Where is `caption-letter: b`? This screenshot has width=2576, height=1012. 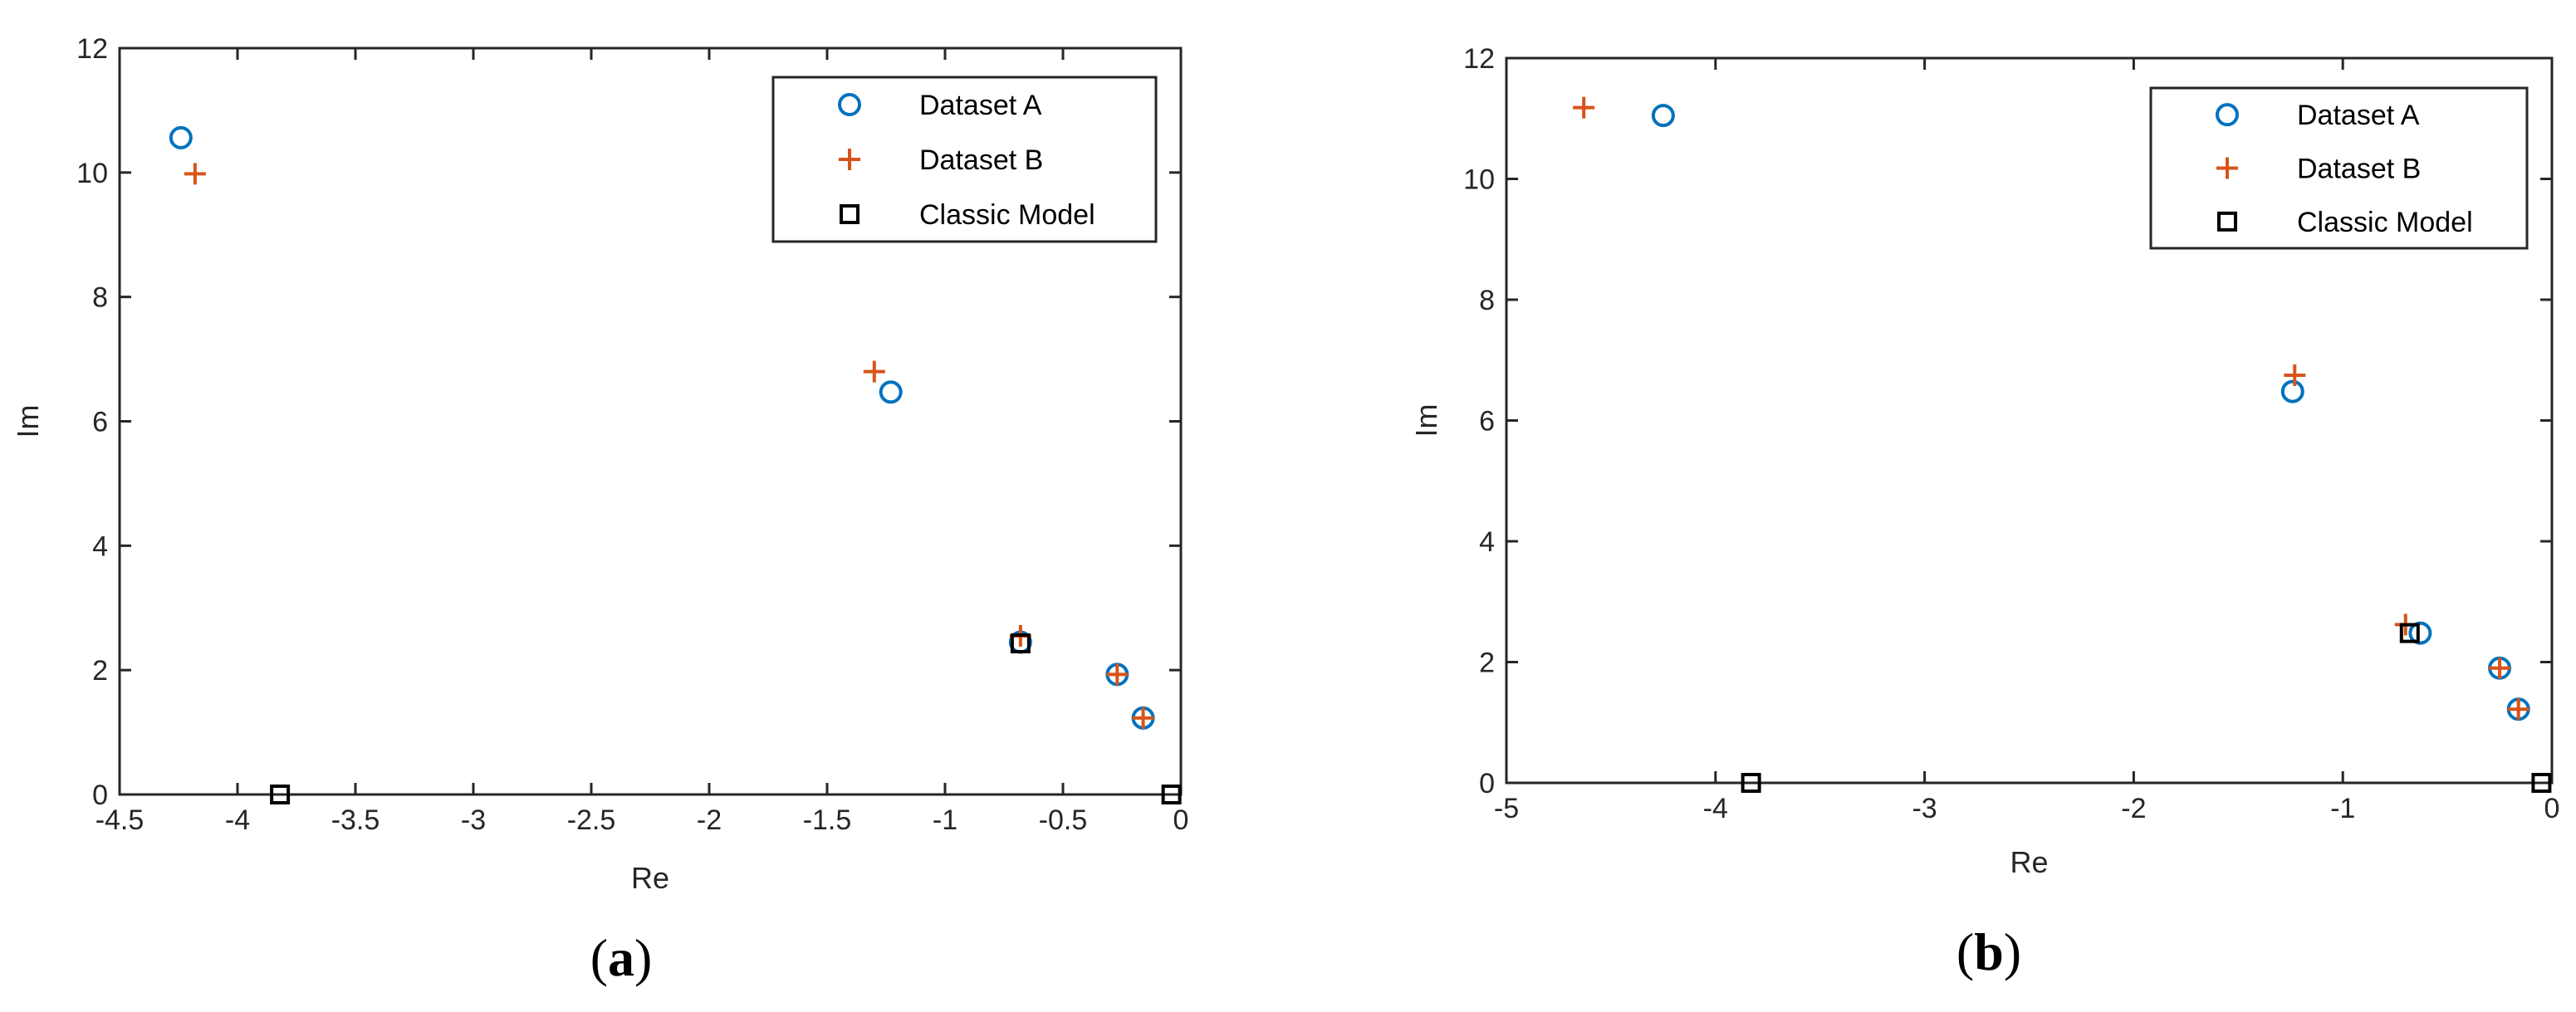
caption-letter: b is located at coordinates (1989, 951).